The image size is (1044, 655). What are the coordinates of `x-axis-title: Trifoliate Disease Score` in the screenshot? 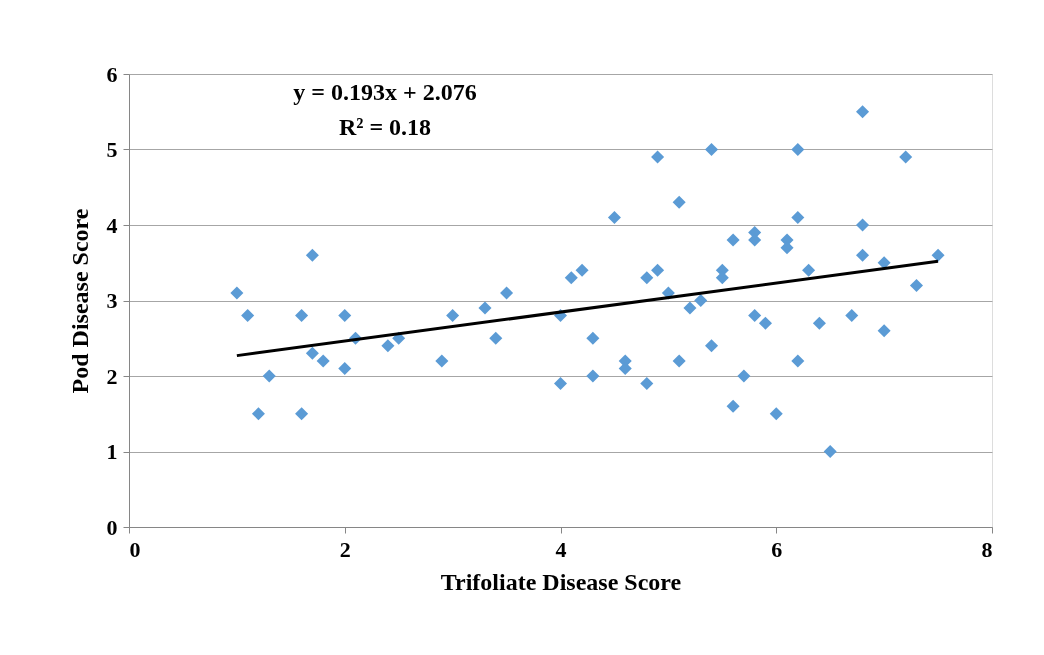 It's located at (561, 581).